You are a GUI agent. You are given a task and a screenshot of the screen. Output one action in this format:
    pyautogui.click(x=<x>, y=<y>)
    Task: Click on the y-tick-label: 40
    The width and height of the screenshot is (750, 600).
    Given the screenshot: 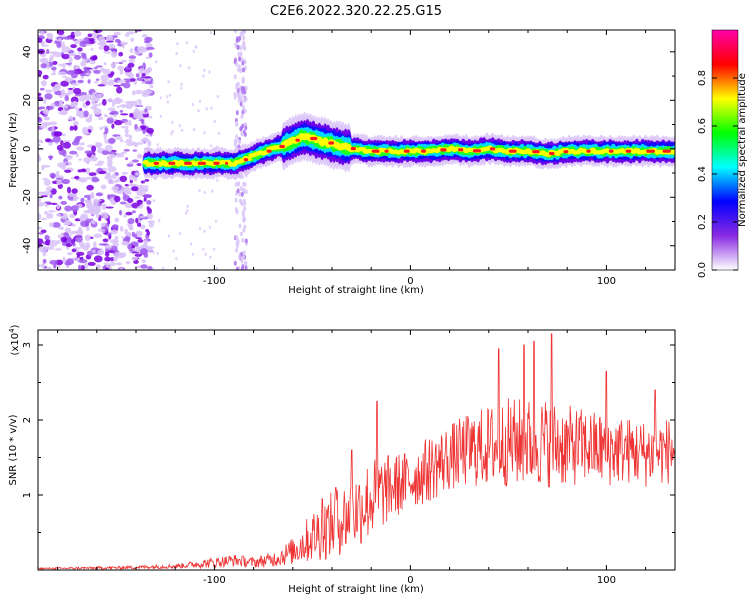 What is the action you would take?
    pyautogui.click(x=27, y=51)
    